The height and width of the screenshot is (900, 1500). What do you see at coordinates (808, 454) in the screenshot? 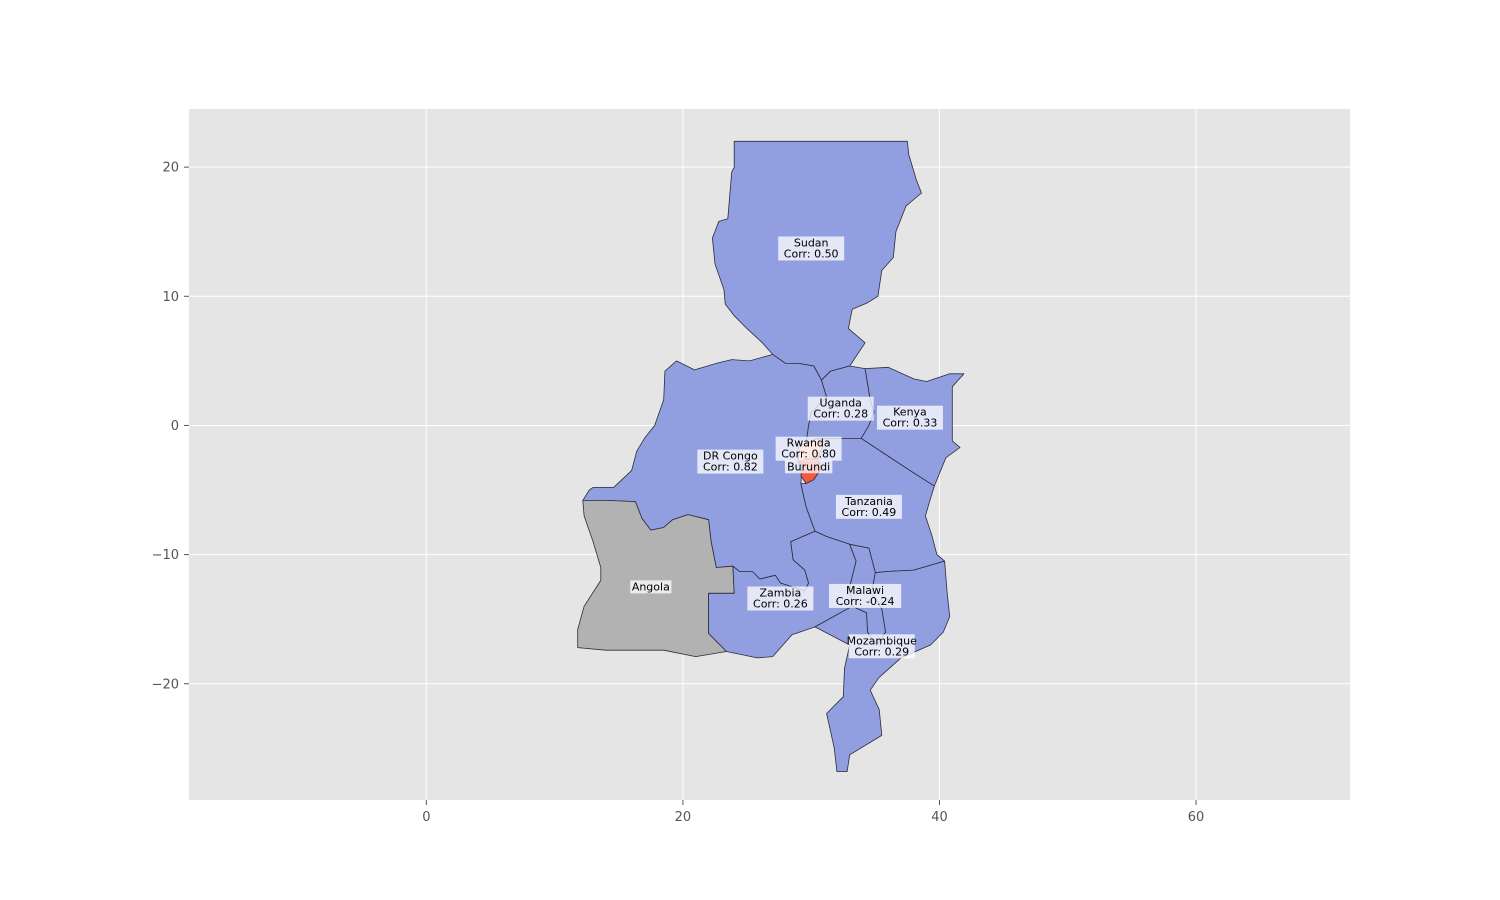
I see `correlation-label: Corr: 0.80` at bounding box center [808, 454].